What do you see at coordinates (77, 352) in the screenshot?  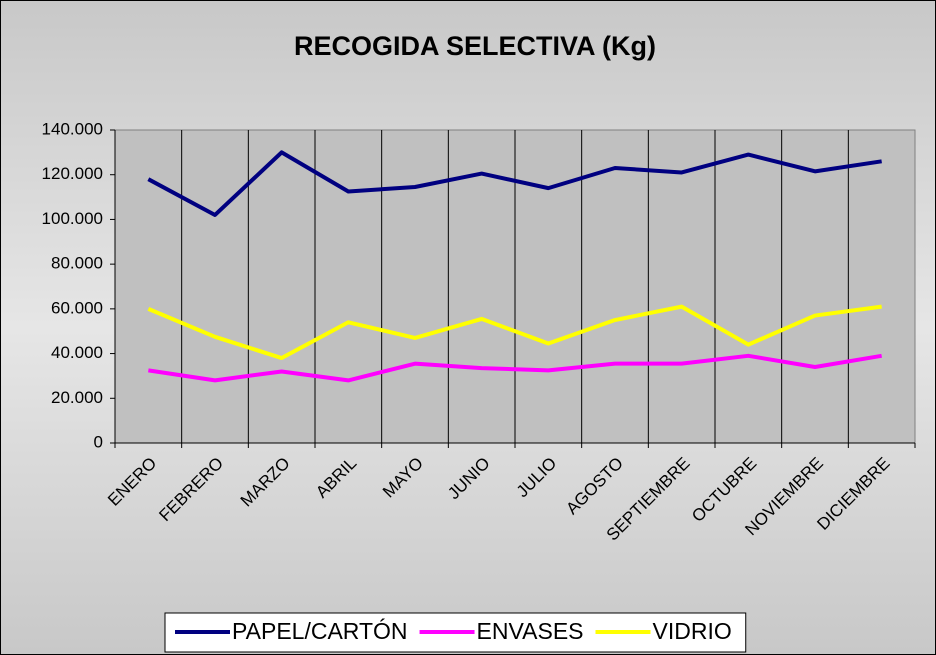 I see `y-tick-label: 40.000` at bounding box center [77, 352].